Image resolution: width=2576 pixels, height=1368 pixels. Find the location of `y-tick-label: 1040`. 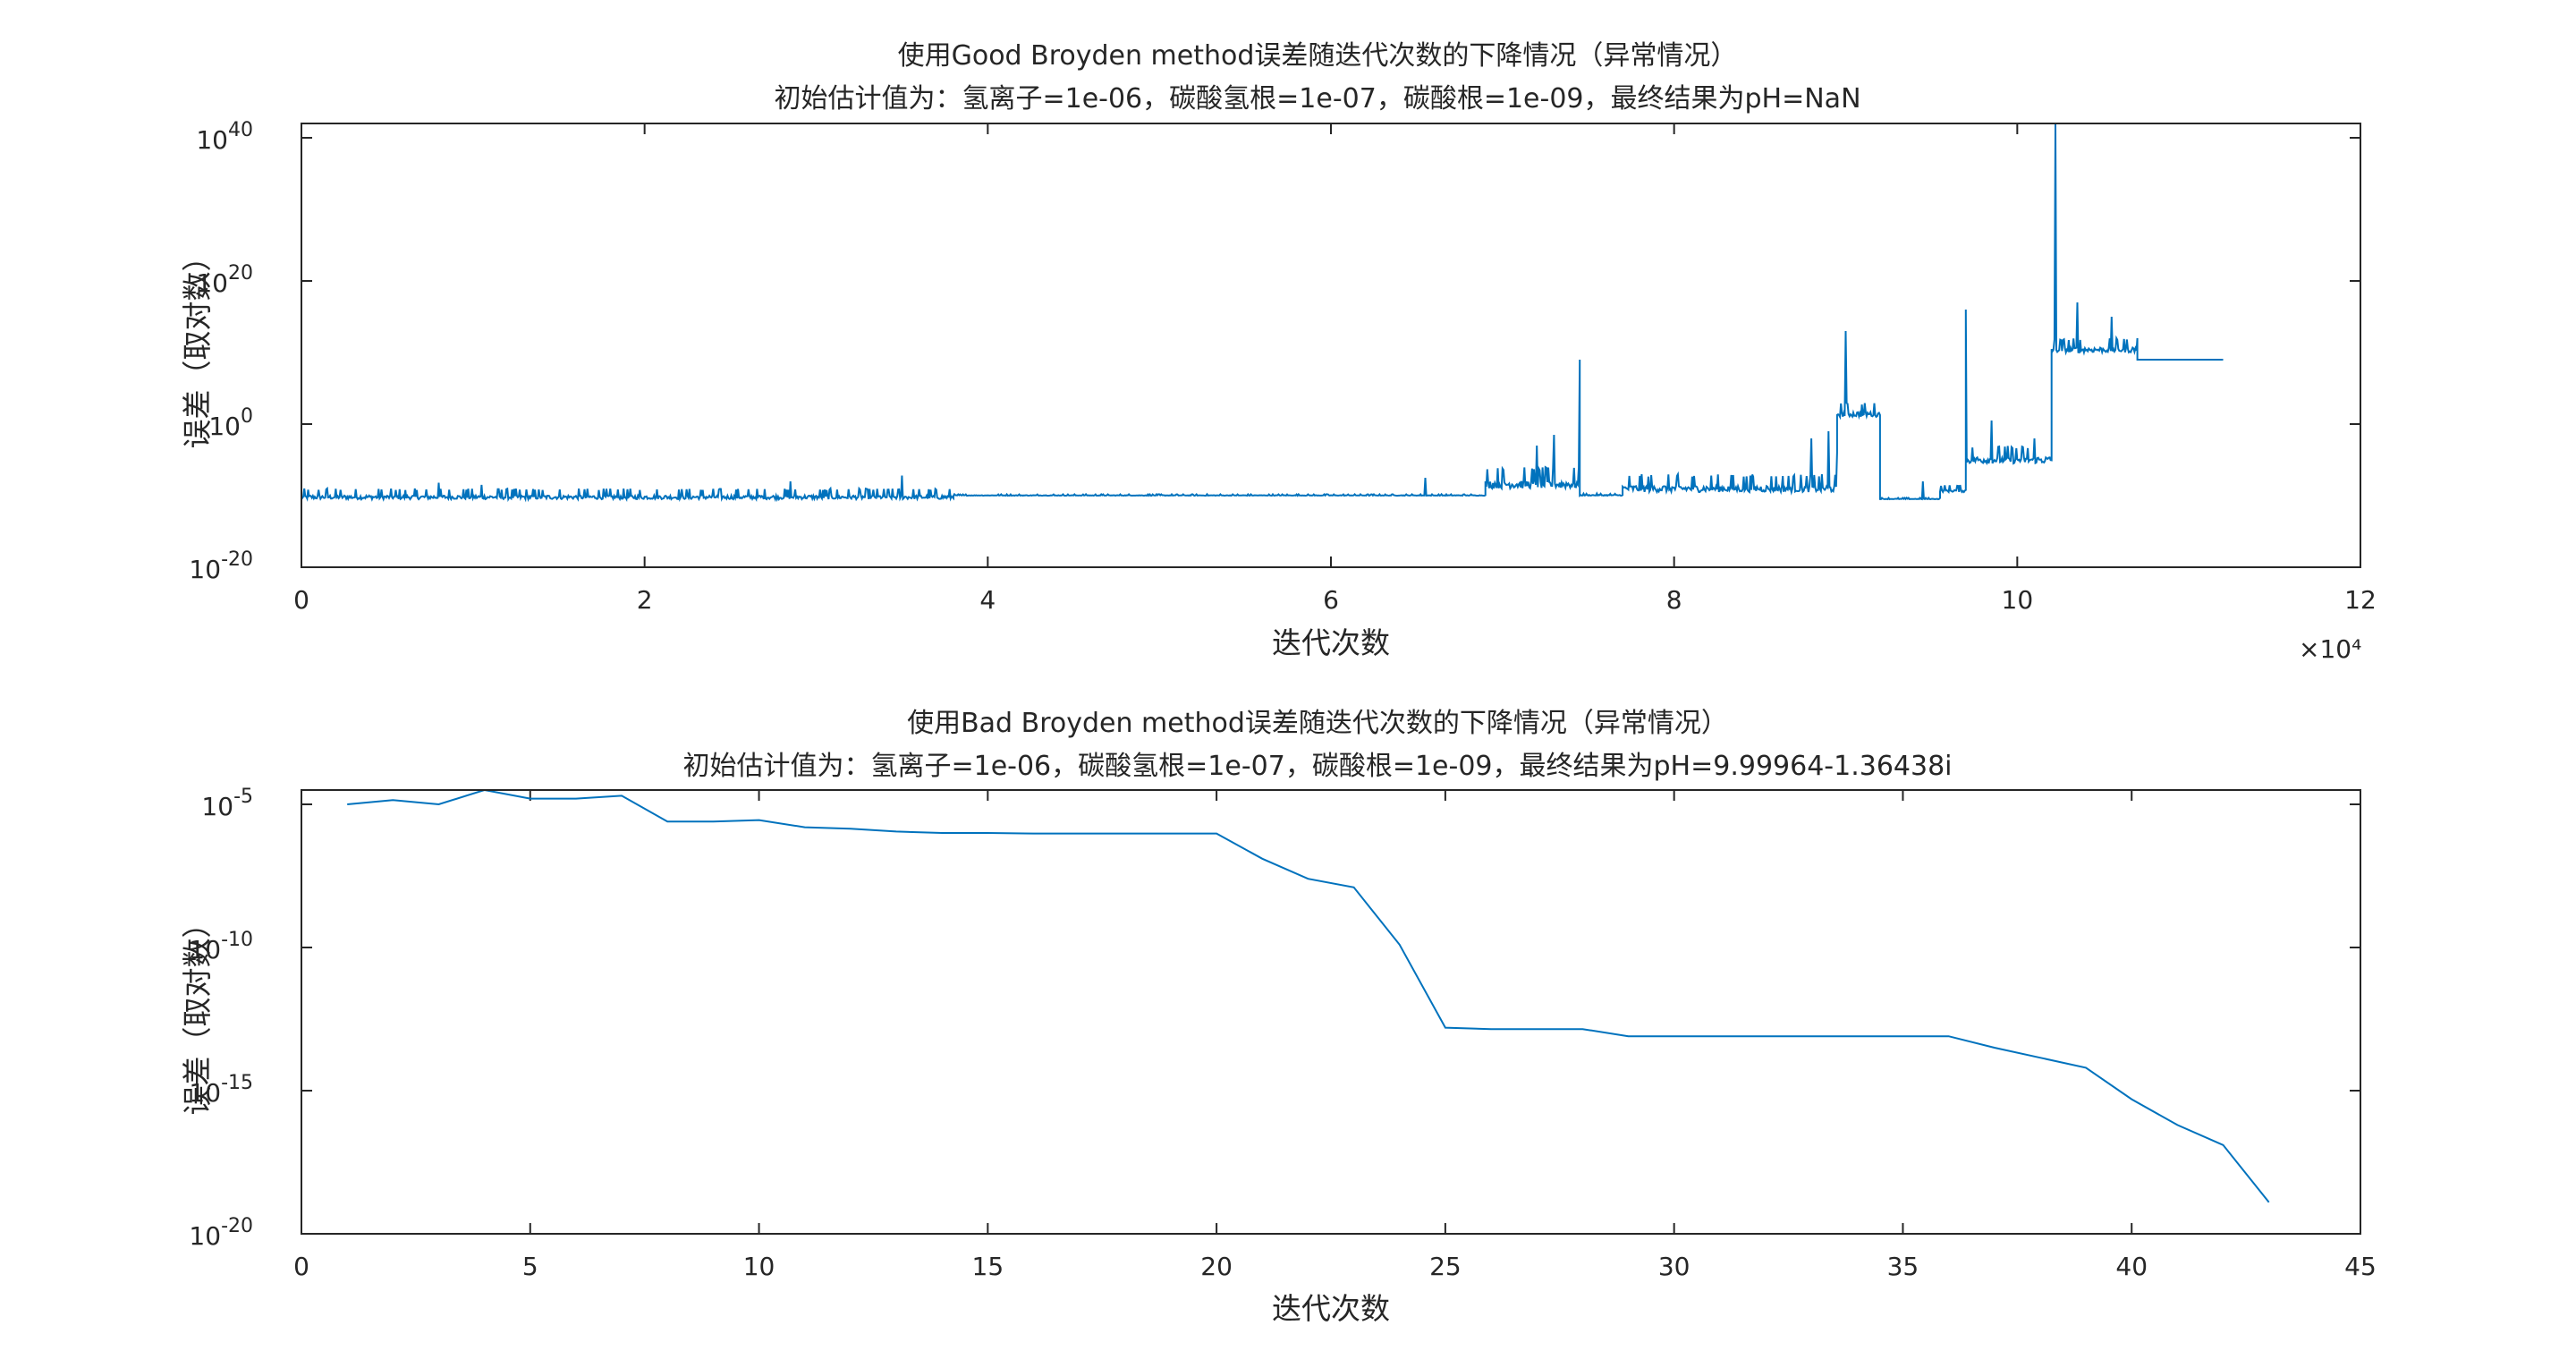

y-tick-label: 1040 is located at coordinates (224, 137).